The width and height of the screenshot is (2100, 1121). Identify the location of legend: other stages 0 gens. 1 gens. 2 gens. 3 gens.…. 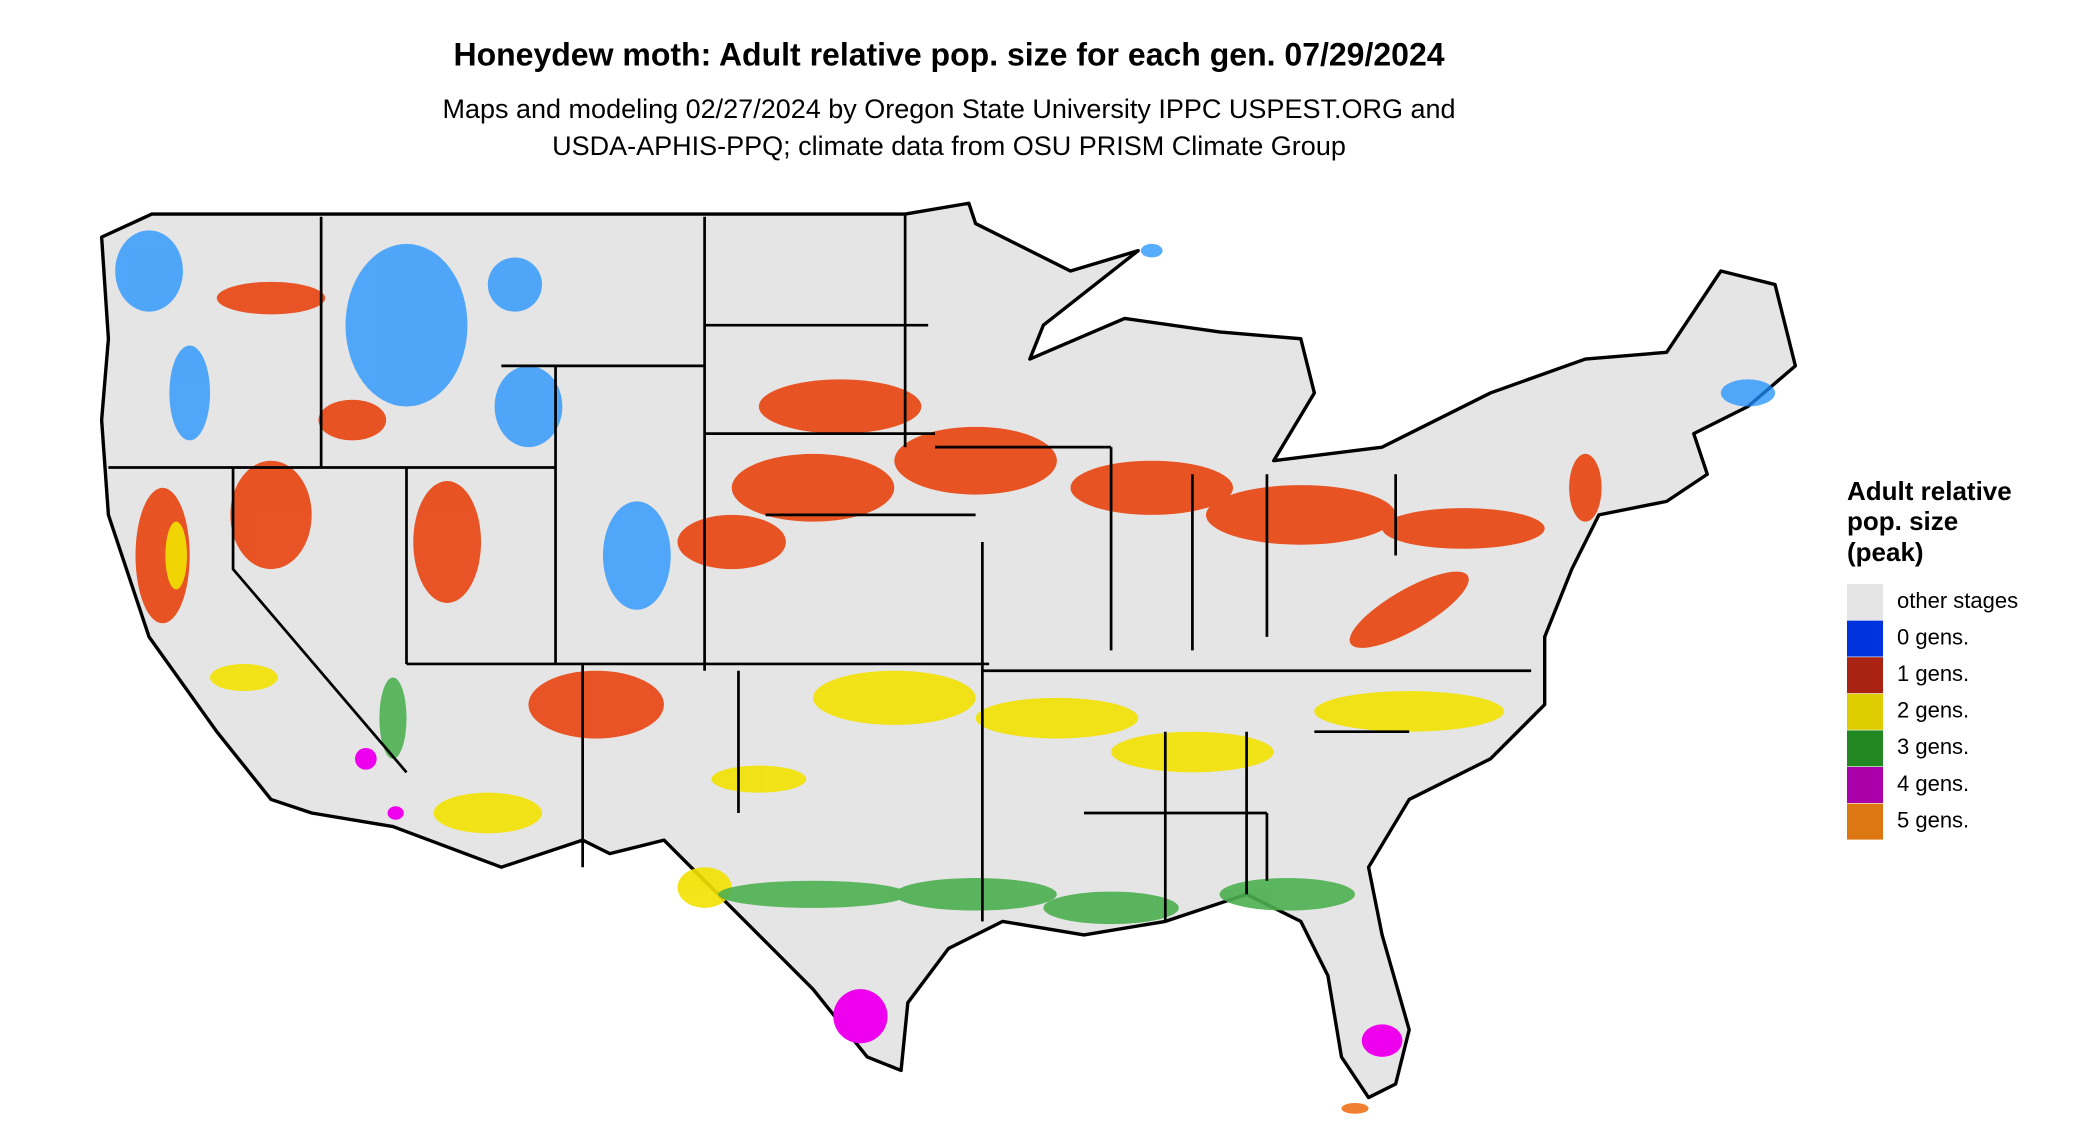
(1932, 712).